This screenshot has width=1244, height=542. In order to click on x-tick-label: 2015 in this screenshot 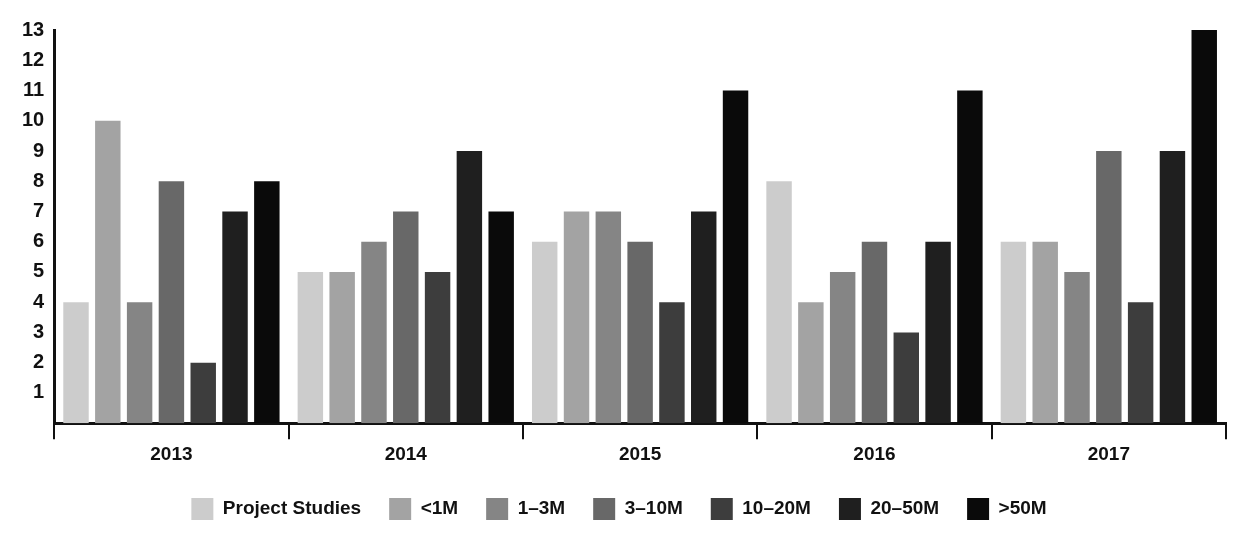, I will do `click(640, 453)`.